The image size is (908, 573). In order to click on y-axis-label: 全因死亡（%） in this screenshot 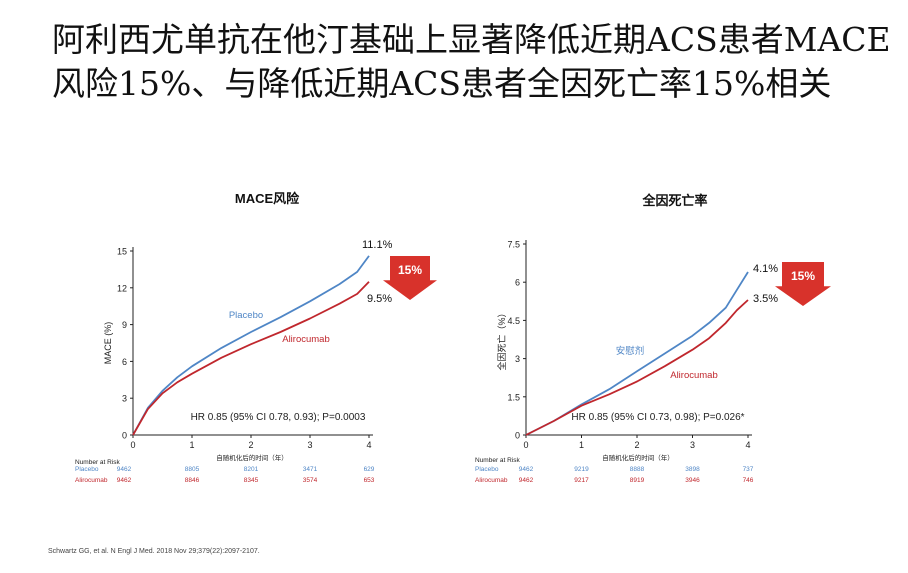, I will do `click(501, 339)`.